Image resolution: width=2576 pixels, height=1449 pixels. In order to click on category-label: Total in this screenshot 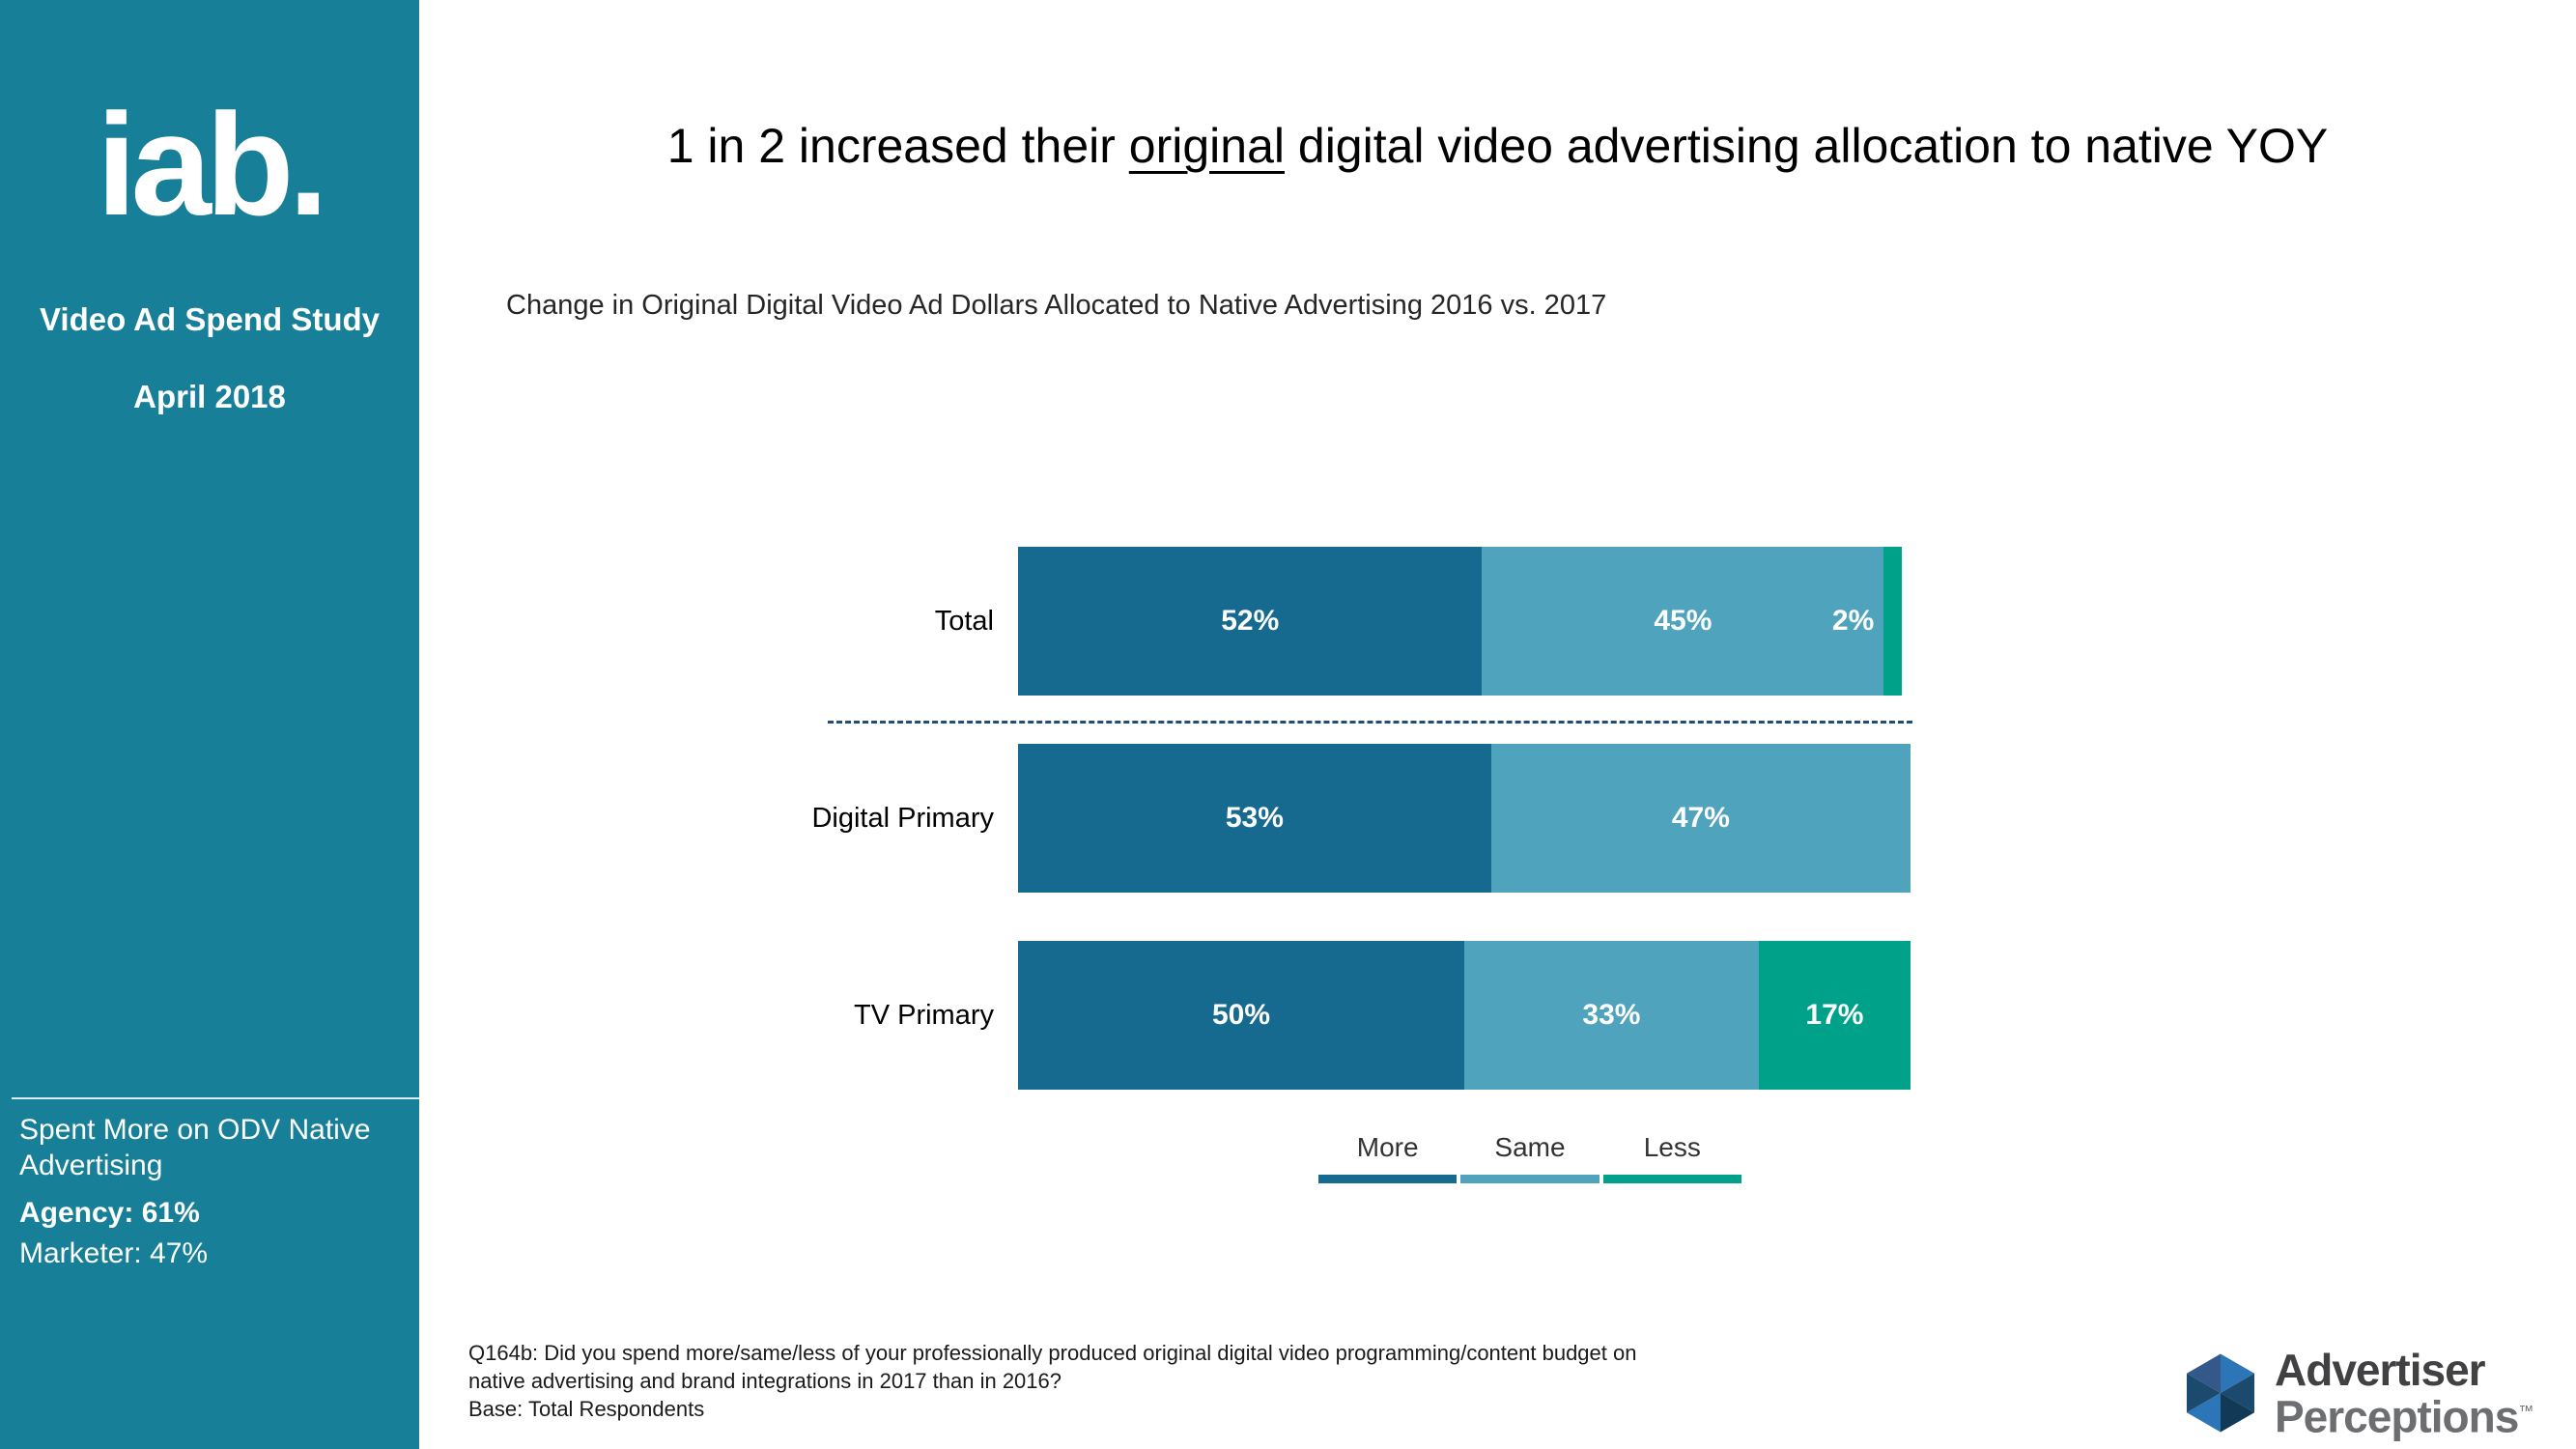, I will do `click(964, 621)`.